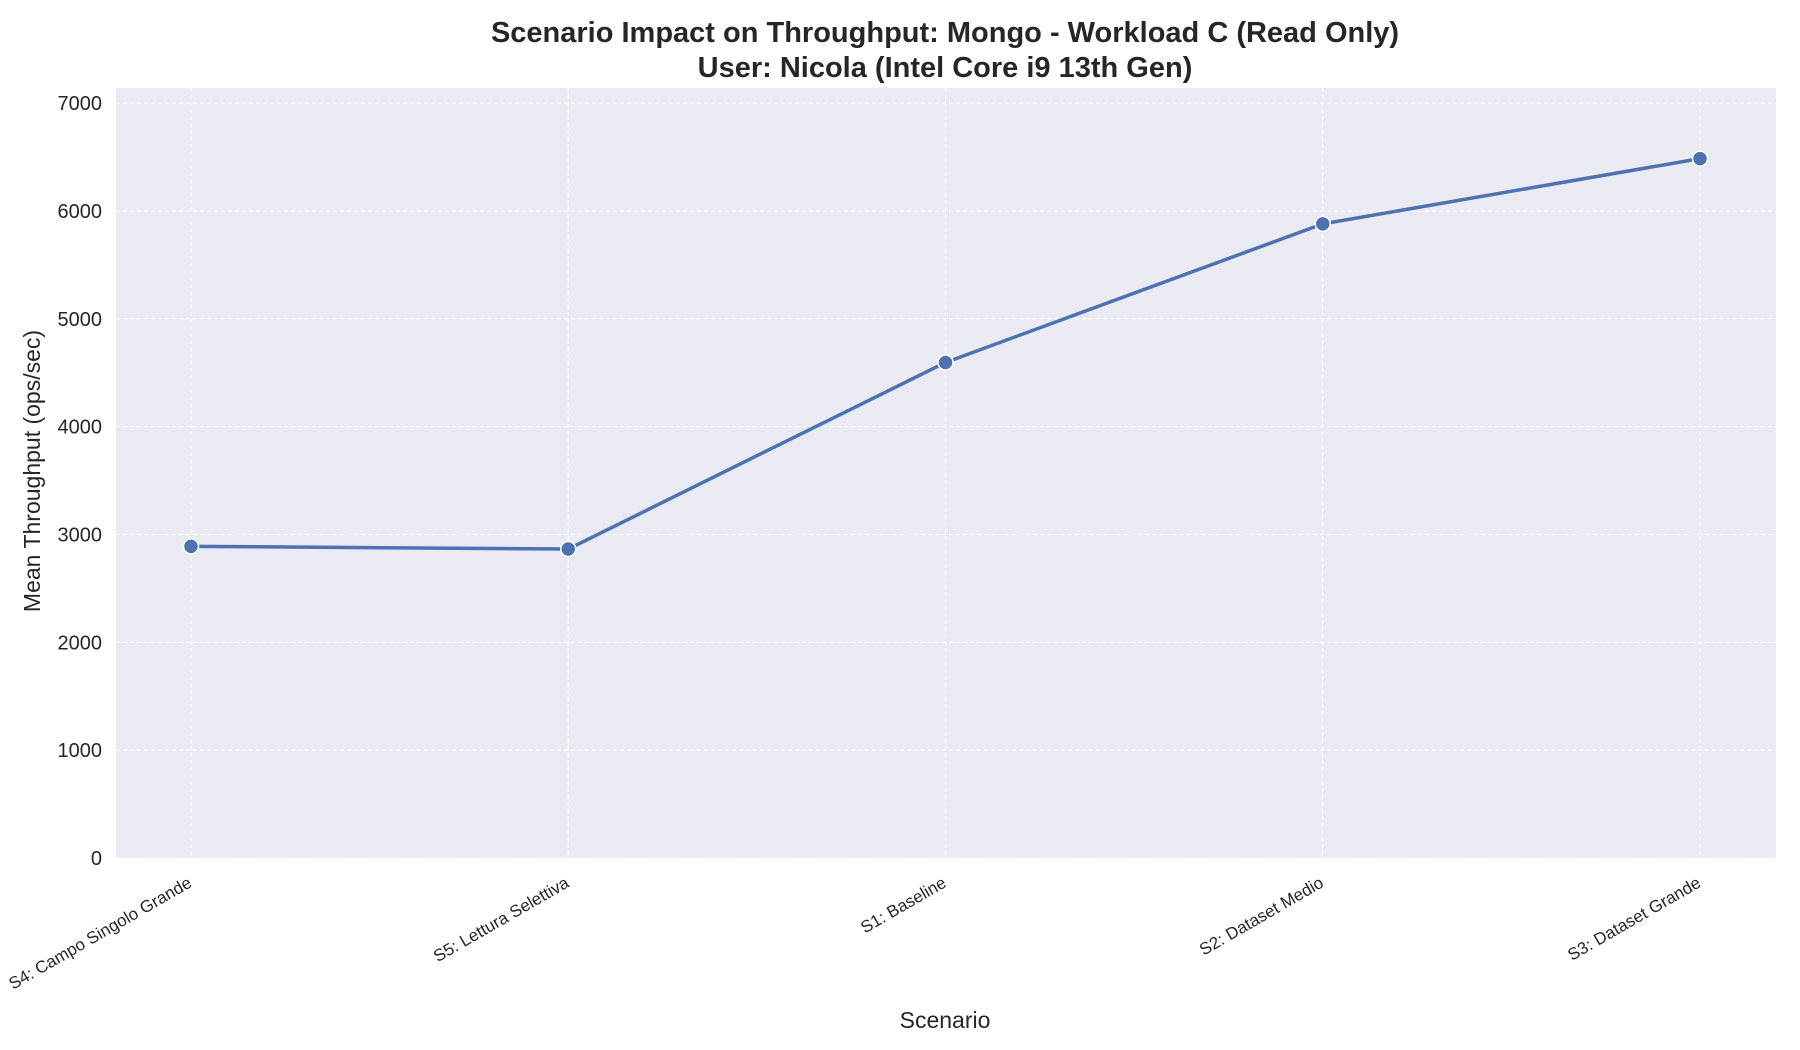  I want to click on x-tick-label: S2: Dataset Medio, so click(1261, 916).